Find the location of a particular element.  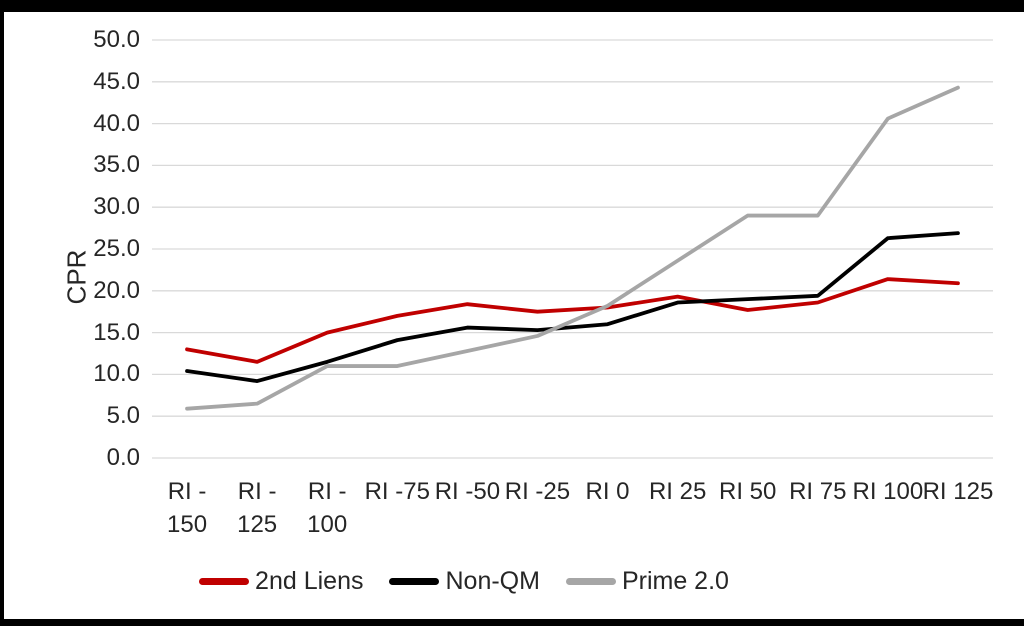

x-tick-label-line: RI -25 is located at coordinates (537, 491).